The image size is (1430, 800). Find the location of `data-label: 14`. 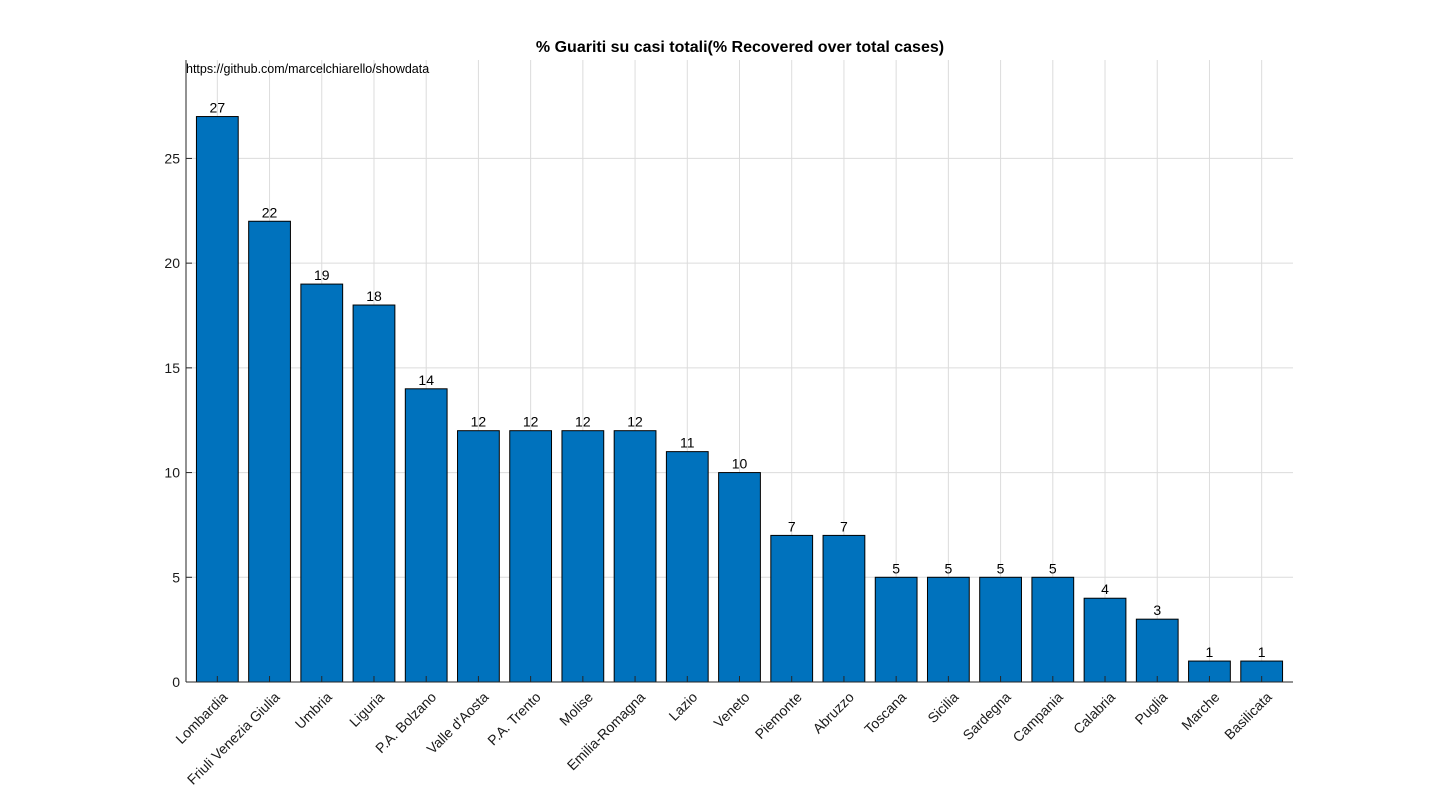

data-label: 14 is located at coordinates (426, 380).